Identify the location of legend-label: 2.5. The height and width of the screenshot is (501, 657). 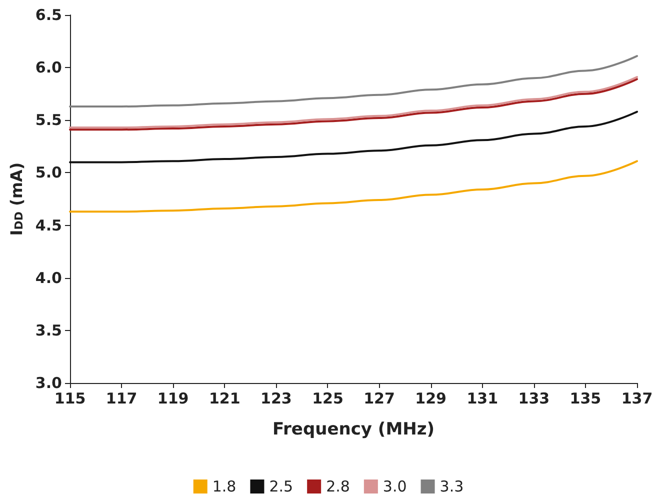
(281, 487).